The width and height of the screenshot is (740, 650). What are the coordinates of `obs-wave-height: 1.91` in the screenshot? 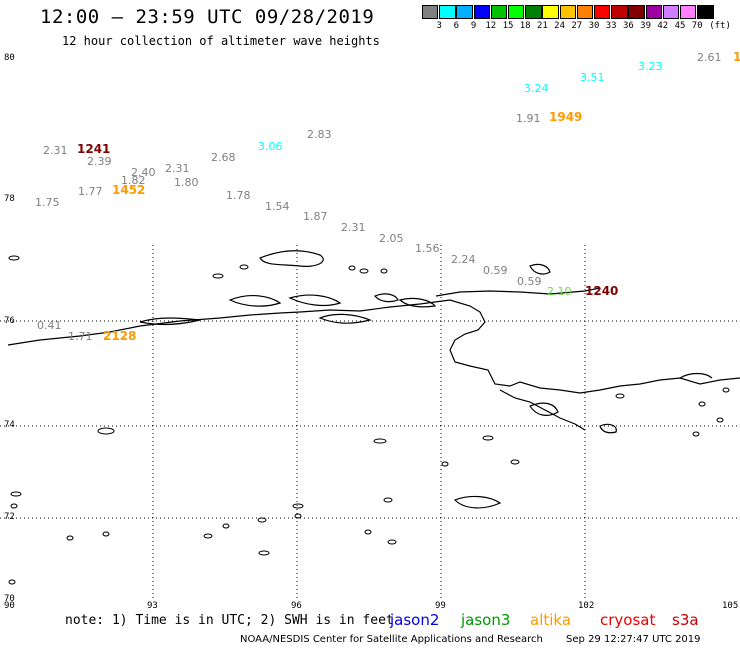 It's located at (528, 118).